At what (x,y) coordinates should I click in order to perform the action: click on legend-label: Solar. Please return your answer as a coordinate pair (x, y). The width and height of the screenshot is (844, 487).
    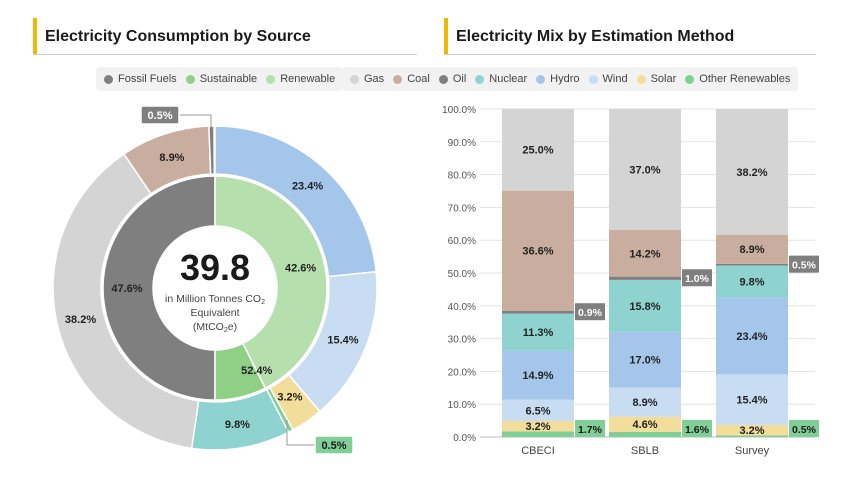
    Looking at the image, I should click on (663, 79).